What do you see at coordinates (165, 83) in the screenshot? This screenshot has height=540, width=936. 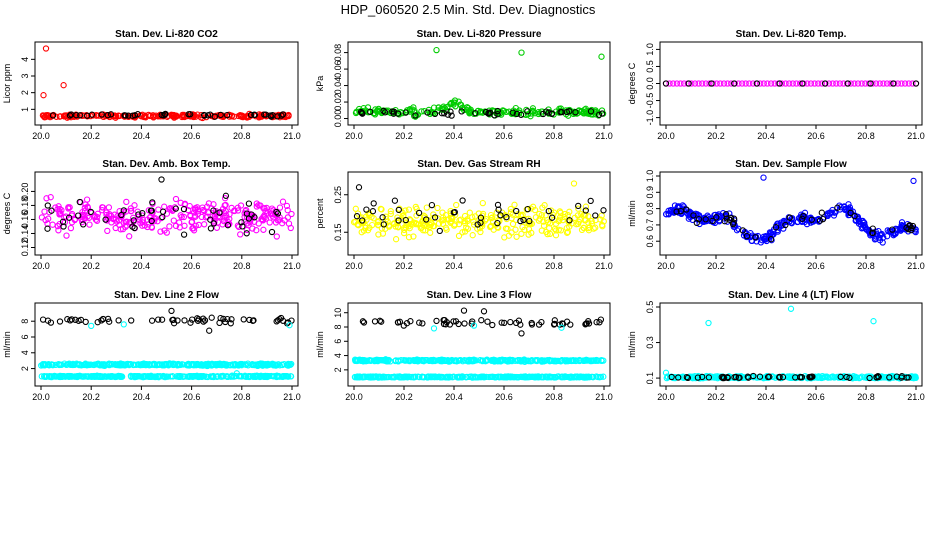 I see `points` at bounding box center [165, 83].